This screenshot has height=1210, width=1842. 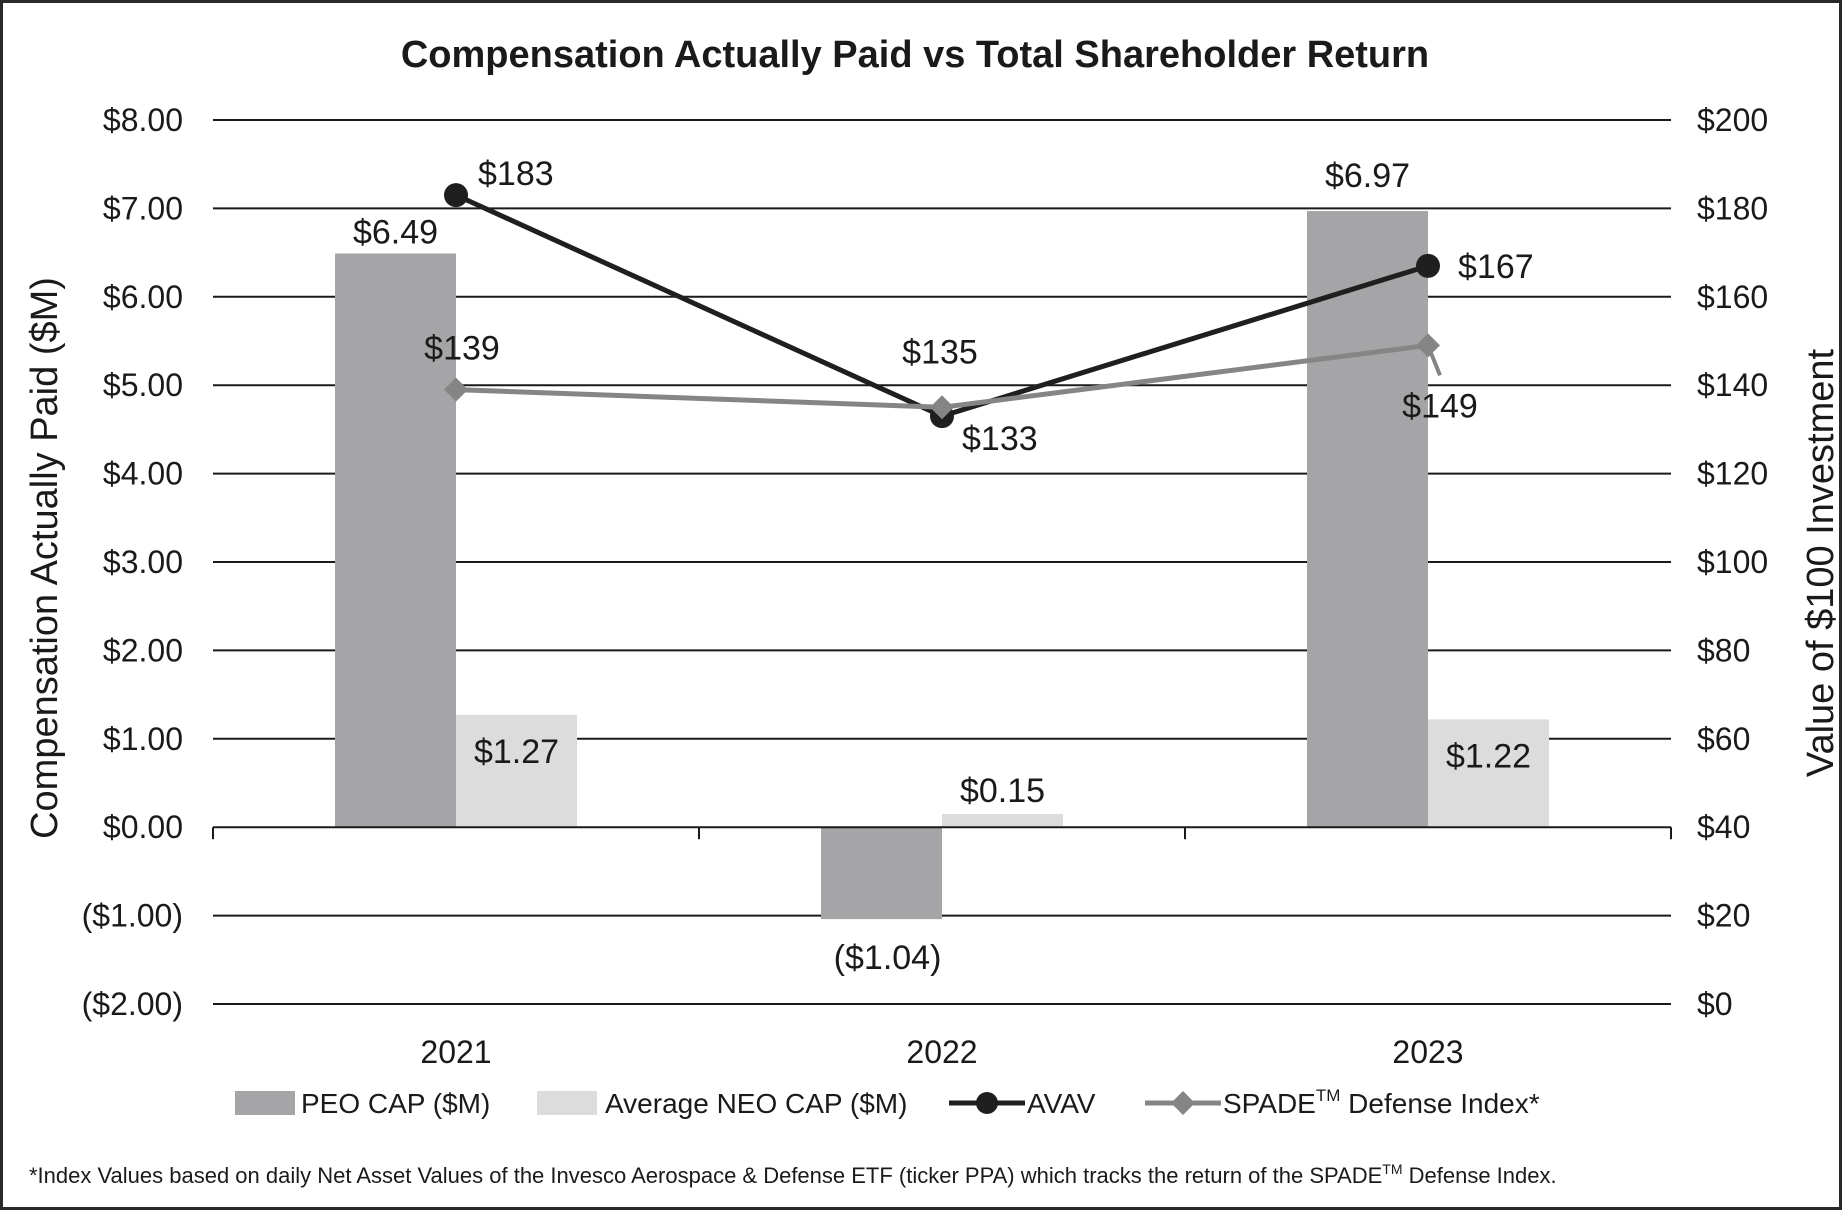 What do you see at coordinates (1183, 1103) in the screenshot?
I see `legend-spade-marker` at bounding box center [1183, 1103].